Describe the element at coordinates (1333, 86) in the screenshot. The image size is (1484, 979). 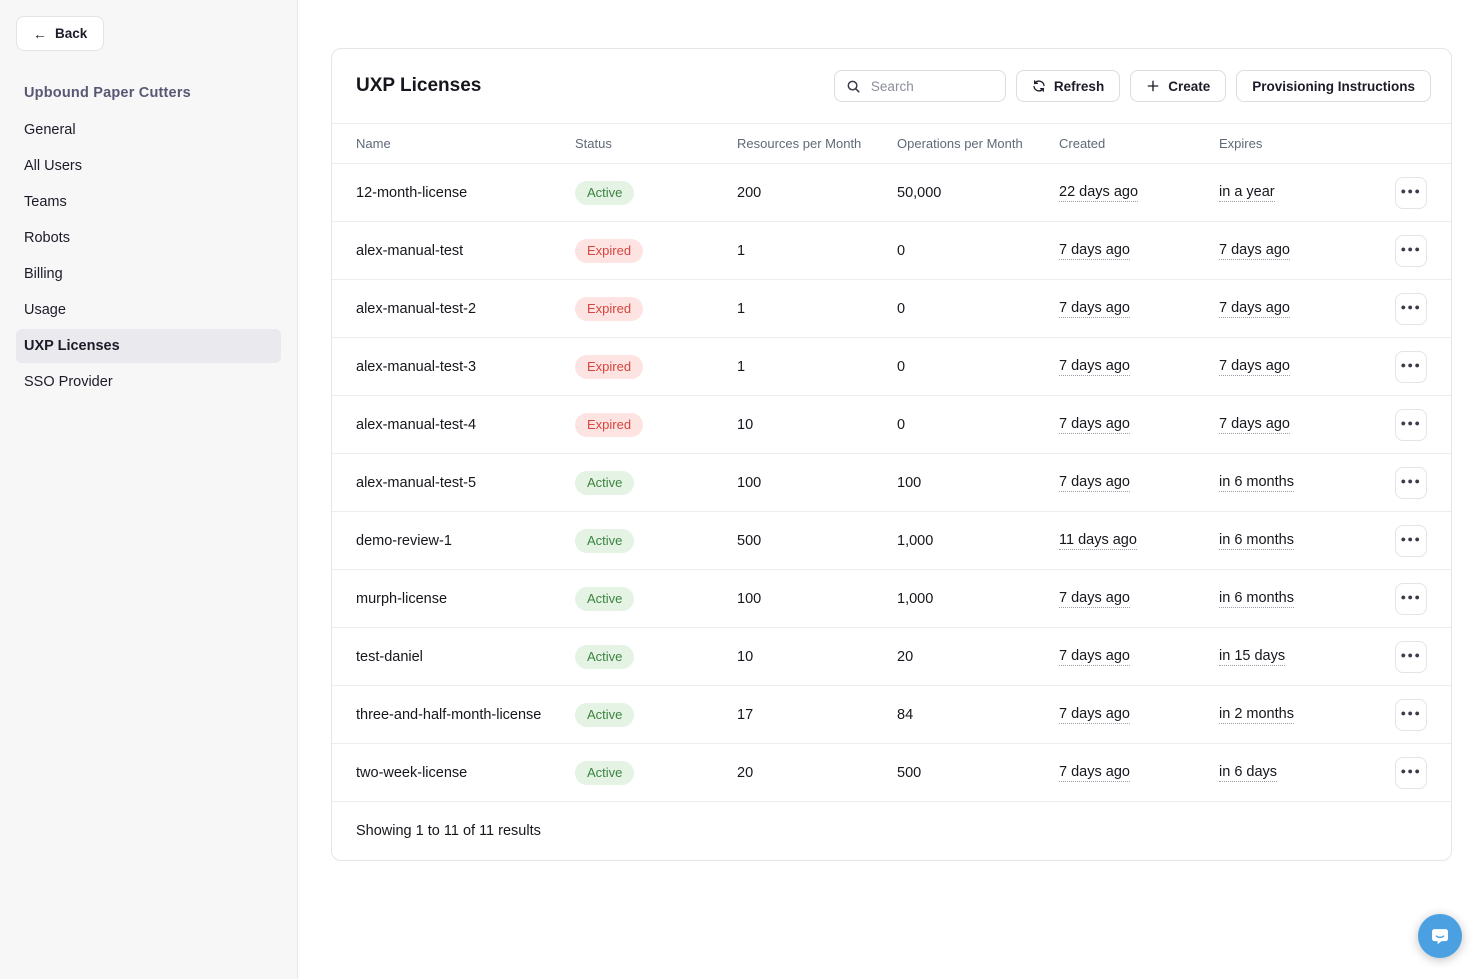
I see `provisioning-instructions-button: Provisioning Instructions` at that location.